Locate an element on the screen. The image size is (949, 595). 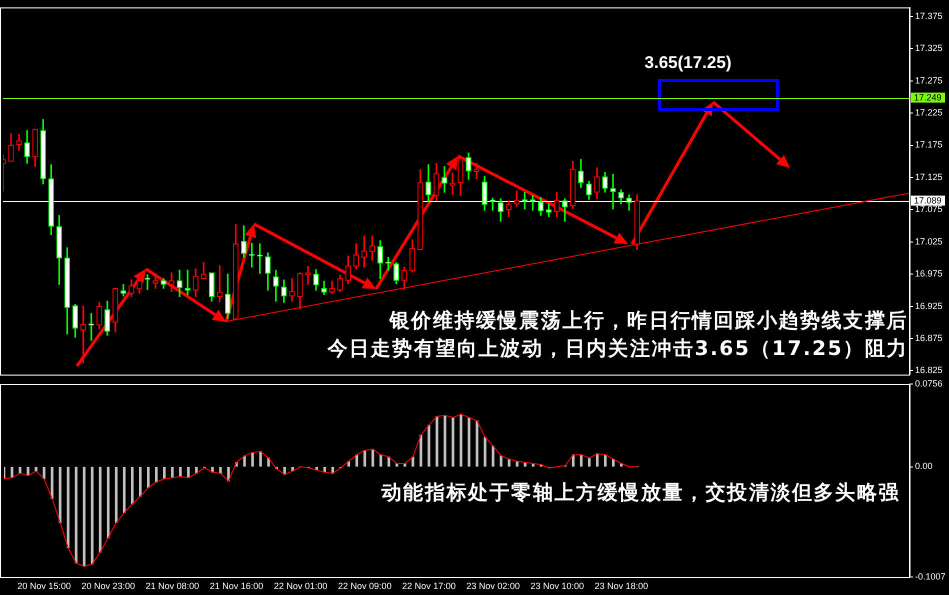
annotation: 今日走势有望向上波动，日内关注冲击3.65（17.25）阻力 is located at coordinates (617, 348).